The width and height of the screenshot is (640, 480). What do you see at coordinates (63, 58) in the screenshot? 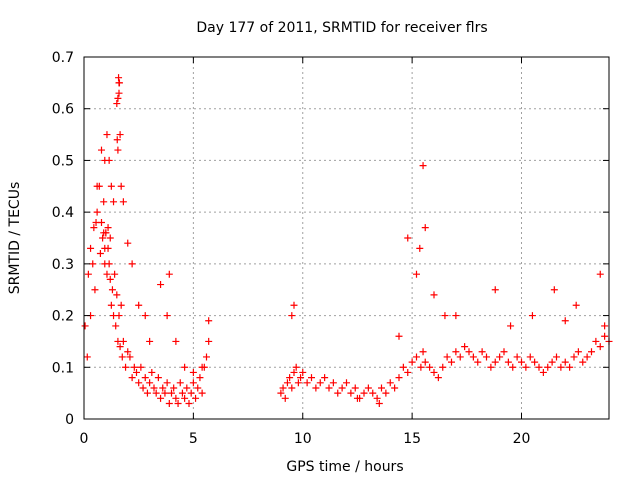
I see `y-tick-label: 0.7` at bounding box center [63, 58].